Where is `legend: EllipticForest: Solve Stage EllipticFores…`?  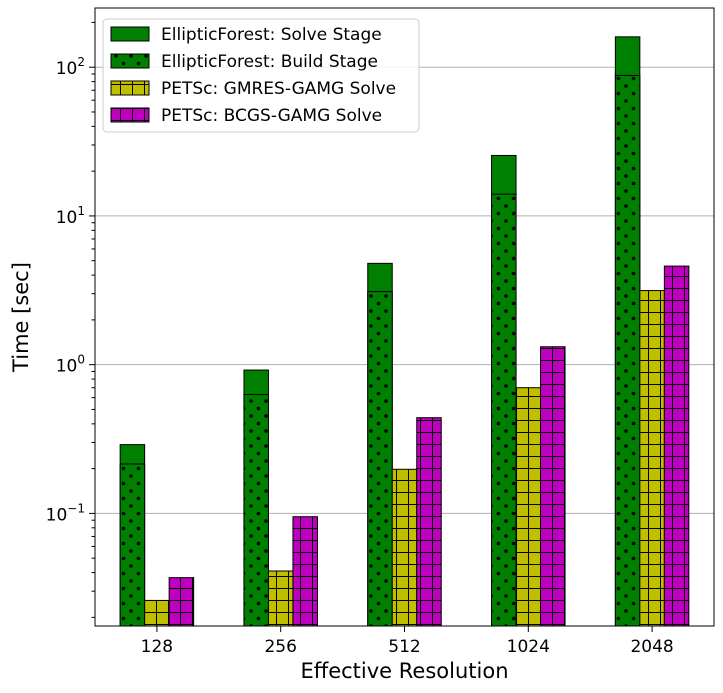
legend: EllipticForest: Solve Stage EllipticFores… is located at coordinates (261, 75).